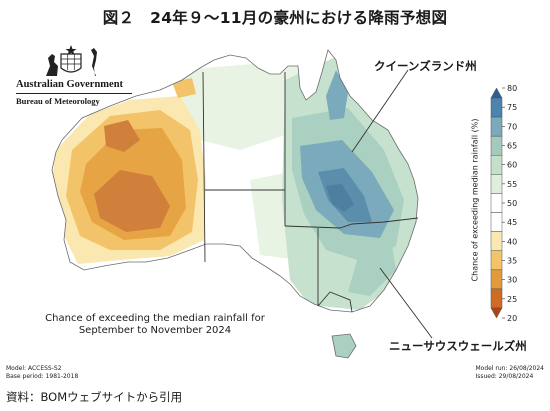 This screenshot has height=411, width=550. I want to click on base-period: Base period: 1981-2018, so click(42, 376).